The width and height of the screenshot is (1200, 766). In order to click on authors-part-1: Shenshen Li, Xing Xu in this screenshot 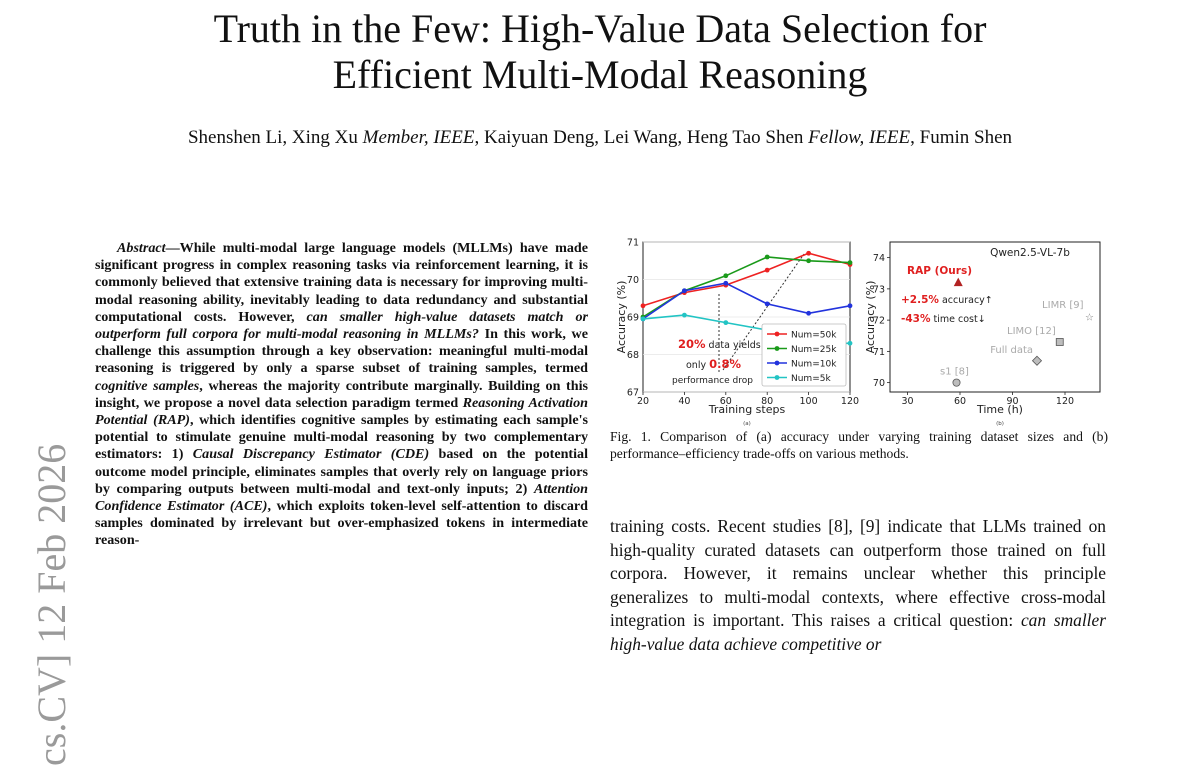, I will do `click(275, 137)`.